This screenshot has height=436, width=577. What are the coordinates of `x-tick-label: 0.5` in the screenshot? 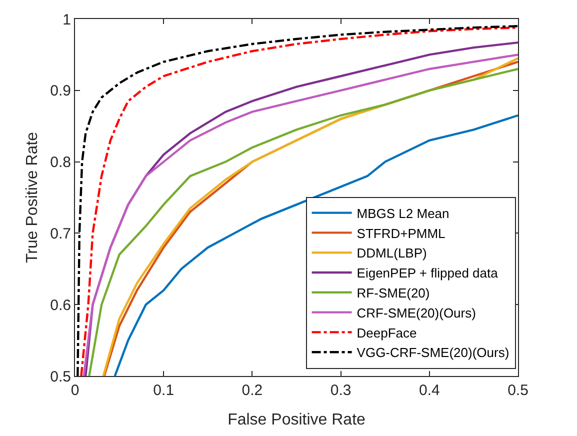 It's located at (518, 390).